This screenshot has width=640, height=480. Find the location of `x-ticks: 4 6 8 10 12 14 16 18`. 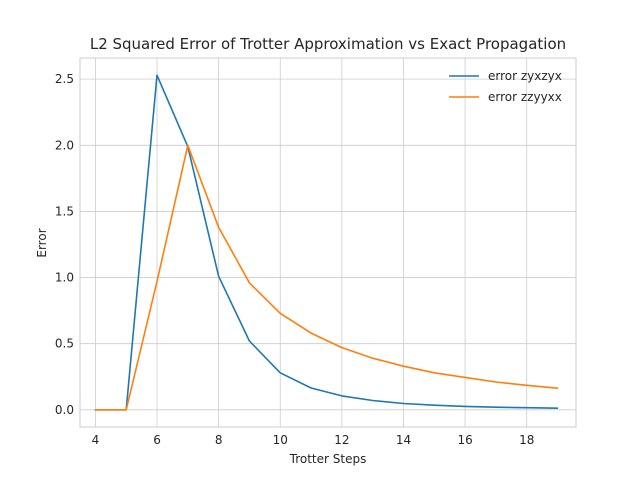

x-ticks: 4 6 8 10 12 14 16 18 is located at coordinates (313, 440).